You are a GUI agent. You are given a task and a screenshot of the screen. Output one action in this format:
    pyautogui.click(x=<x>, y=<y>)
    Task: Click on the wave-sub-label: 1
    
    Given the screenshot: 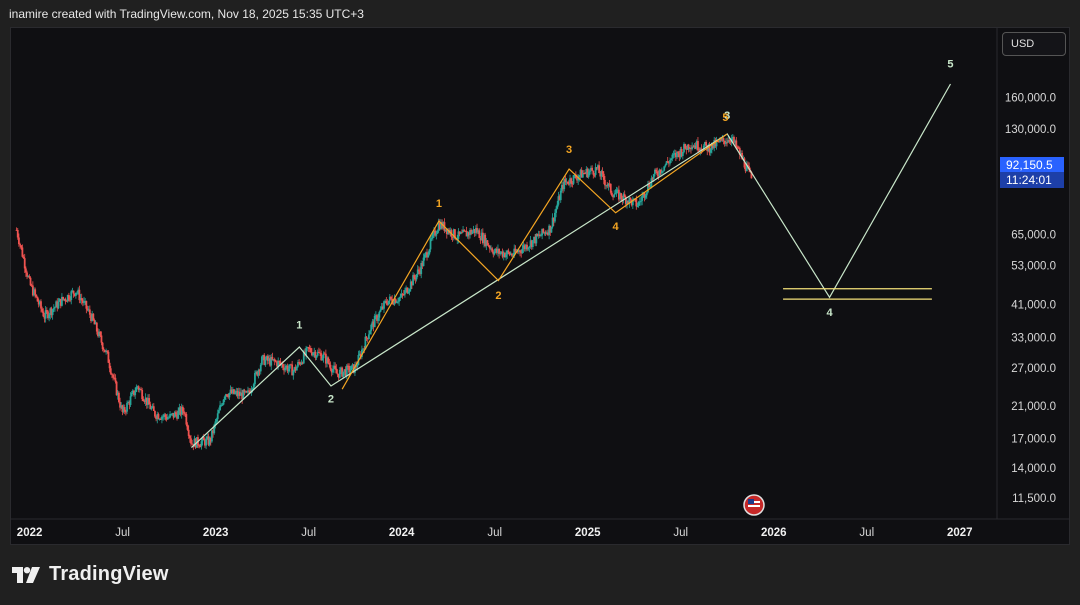 What is the action you would take?
    pyautogui.click(x=439, y=204)
    